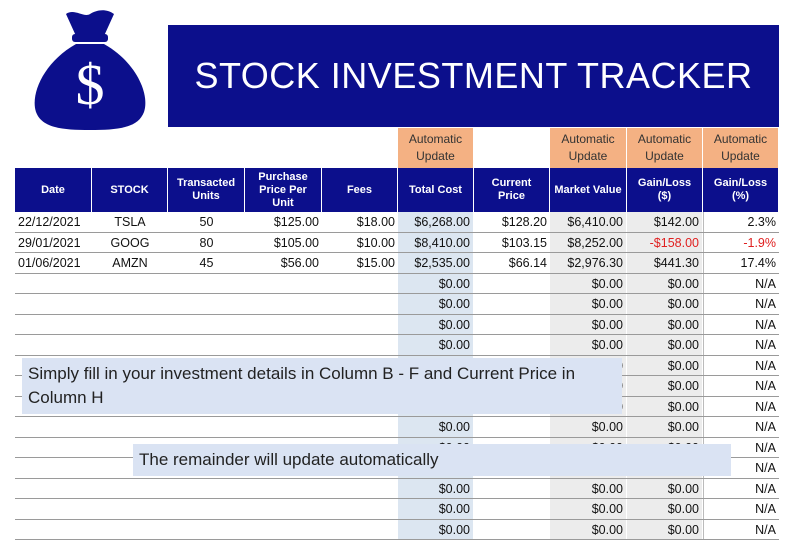 The width and height of the screenshot is (794, 540). I want to click on cell: $2,976.30, so click(588, 263).